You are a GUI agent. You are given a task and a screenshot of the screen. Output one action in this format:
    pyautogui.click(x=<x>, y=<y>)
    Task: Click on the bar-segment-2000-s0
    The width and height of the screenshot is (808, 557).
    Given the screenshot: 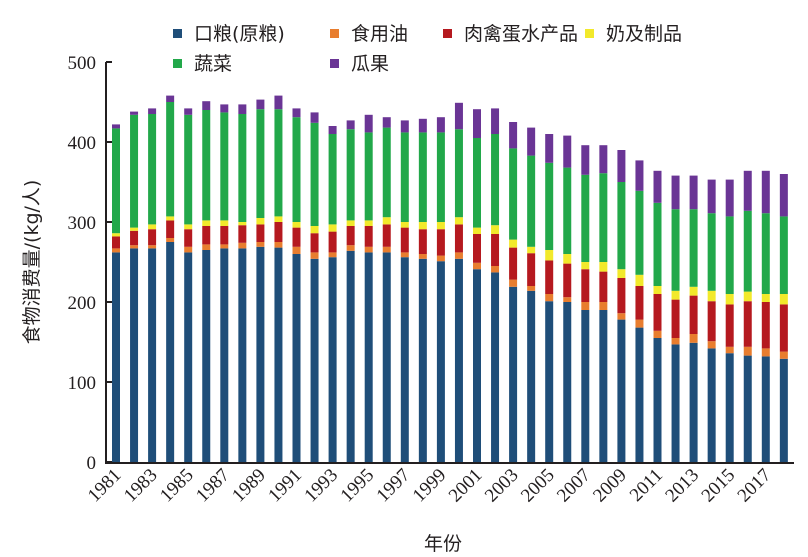 What is the action you would take?
    pyautogui.click(x=458, y=360)
    